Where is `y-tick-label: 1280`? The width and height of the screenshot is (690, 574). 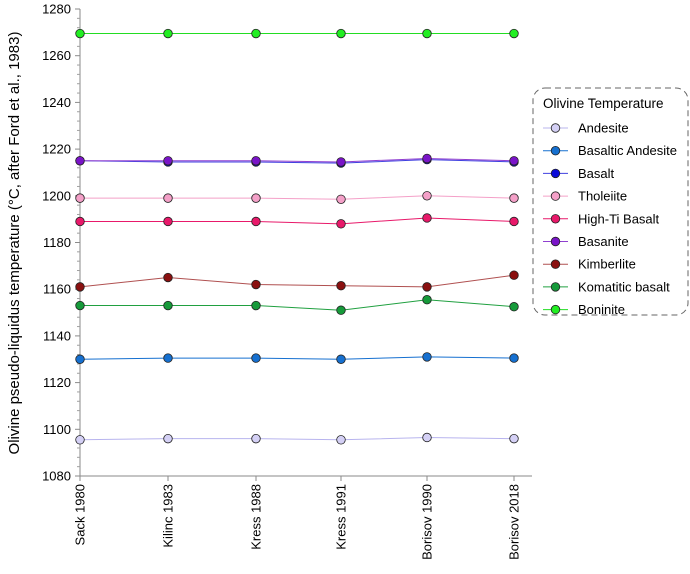 y-tick-label: 1280 is located at coordinates (56, 9).